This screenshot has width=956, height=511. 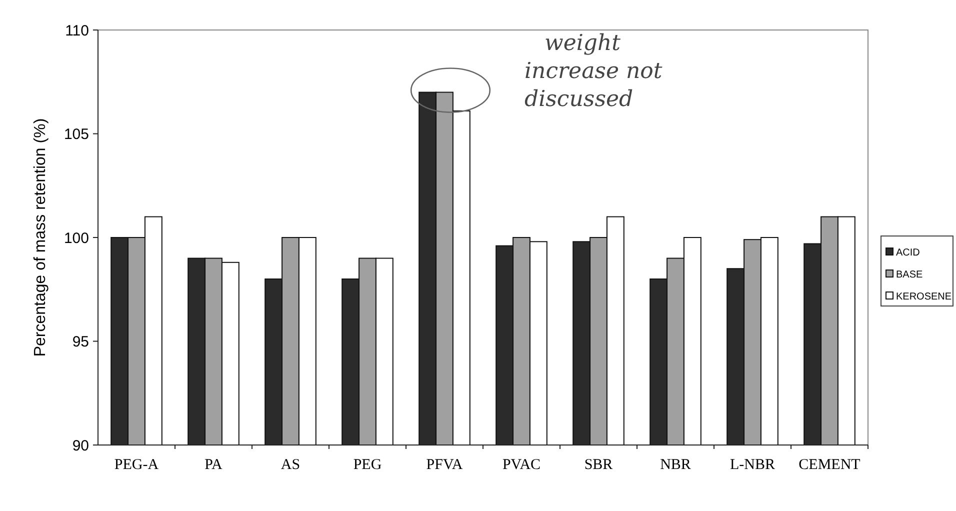 What do you see at coordinates (910, 275) in the screenshot?
I see `legend-label: BASE` at bounding box center [910, 275].